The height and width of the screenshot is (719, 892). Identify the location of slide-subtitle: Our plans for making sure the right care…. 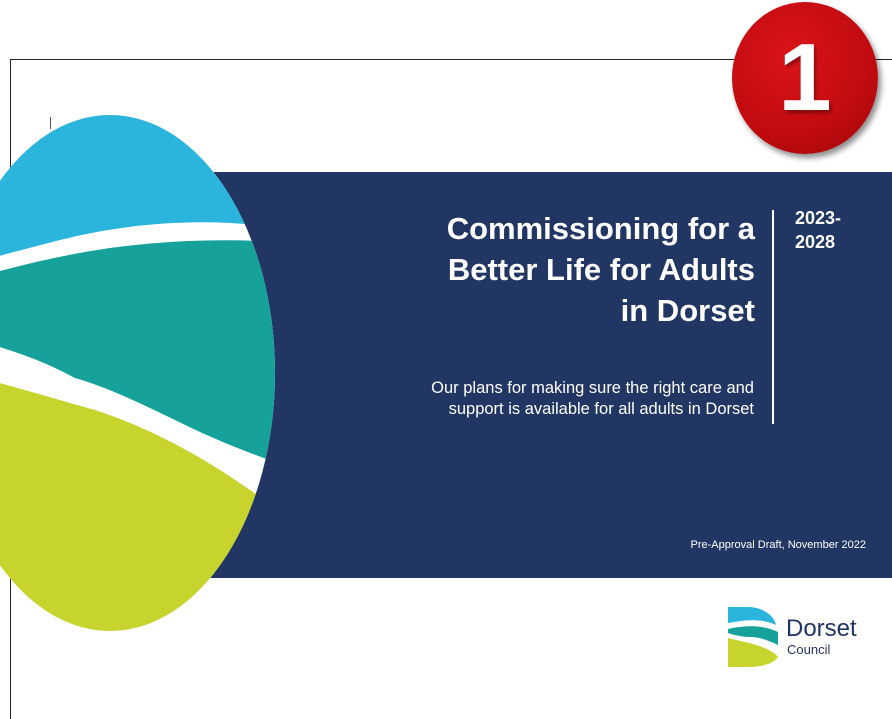
(524, 399).